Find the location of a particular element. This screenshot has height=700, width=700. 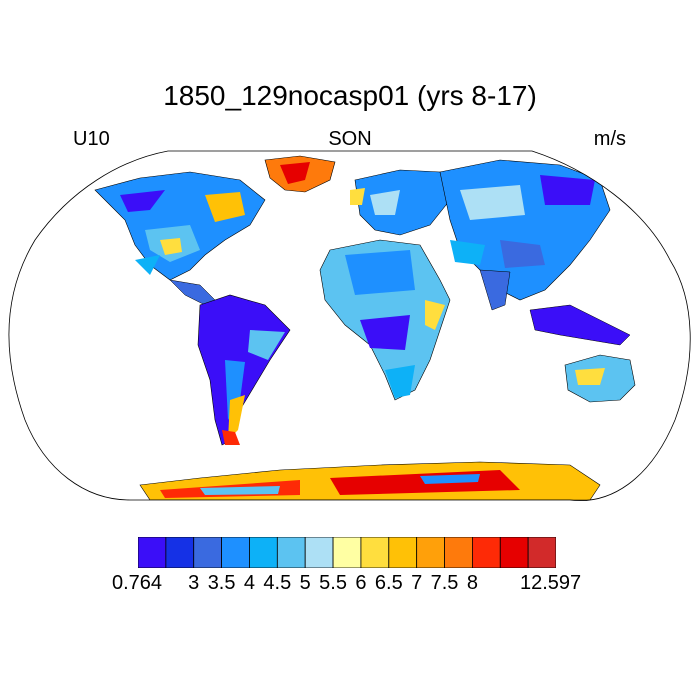

colorbar-swatches is located at coordinates (347, 552).